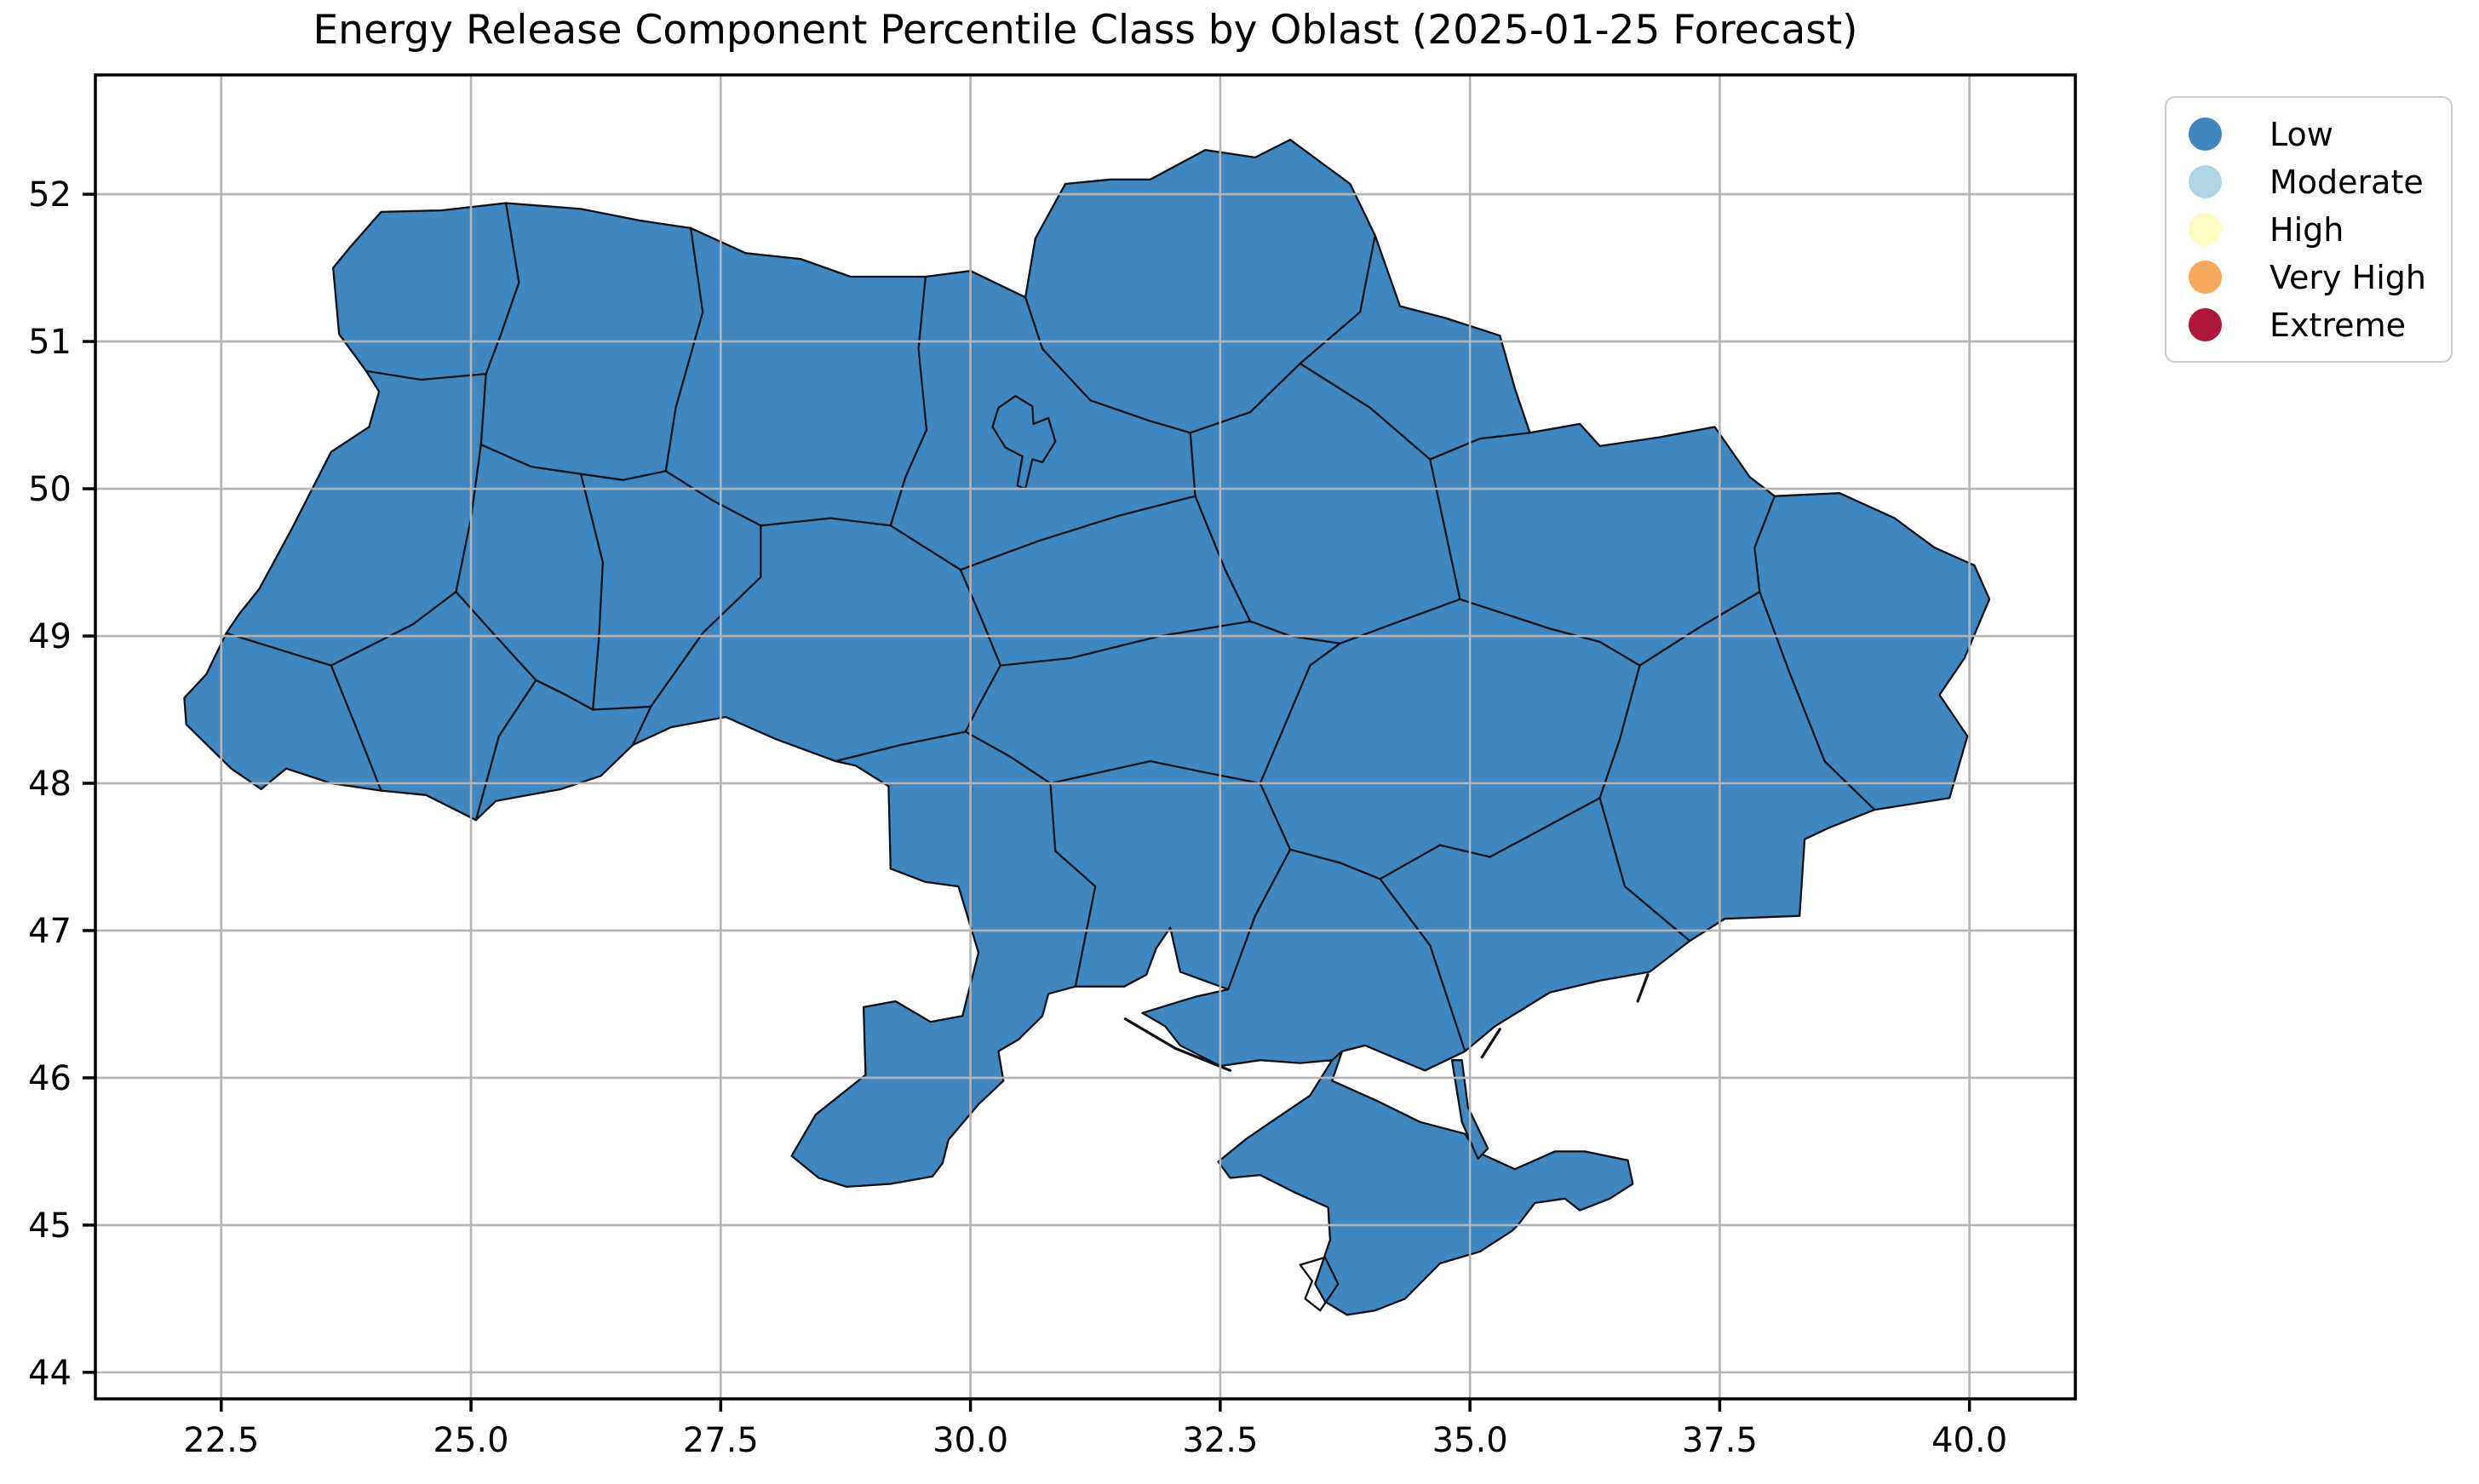 This screenshot has width=2479, height=1484. I want to click on legend-label: Moderate, so click(2347, 182).